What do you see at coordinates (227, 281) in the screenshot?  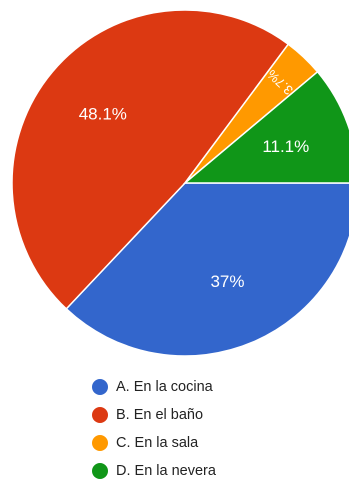 I see `slice-label-a: 37%` at bounding box center [227, 281].